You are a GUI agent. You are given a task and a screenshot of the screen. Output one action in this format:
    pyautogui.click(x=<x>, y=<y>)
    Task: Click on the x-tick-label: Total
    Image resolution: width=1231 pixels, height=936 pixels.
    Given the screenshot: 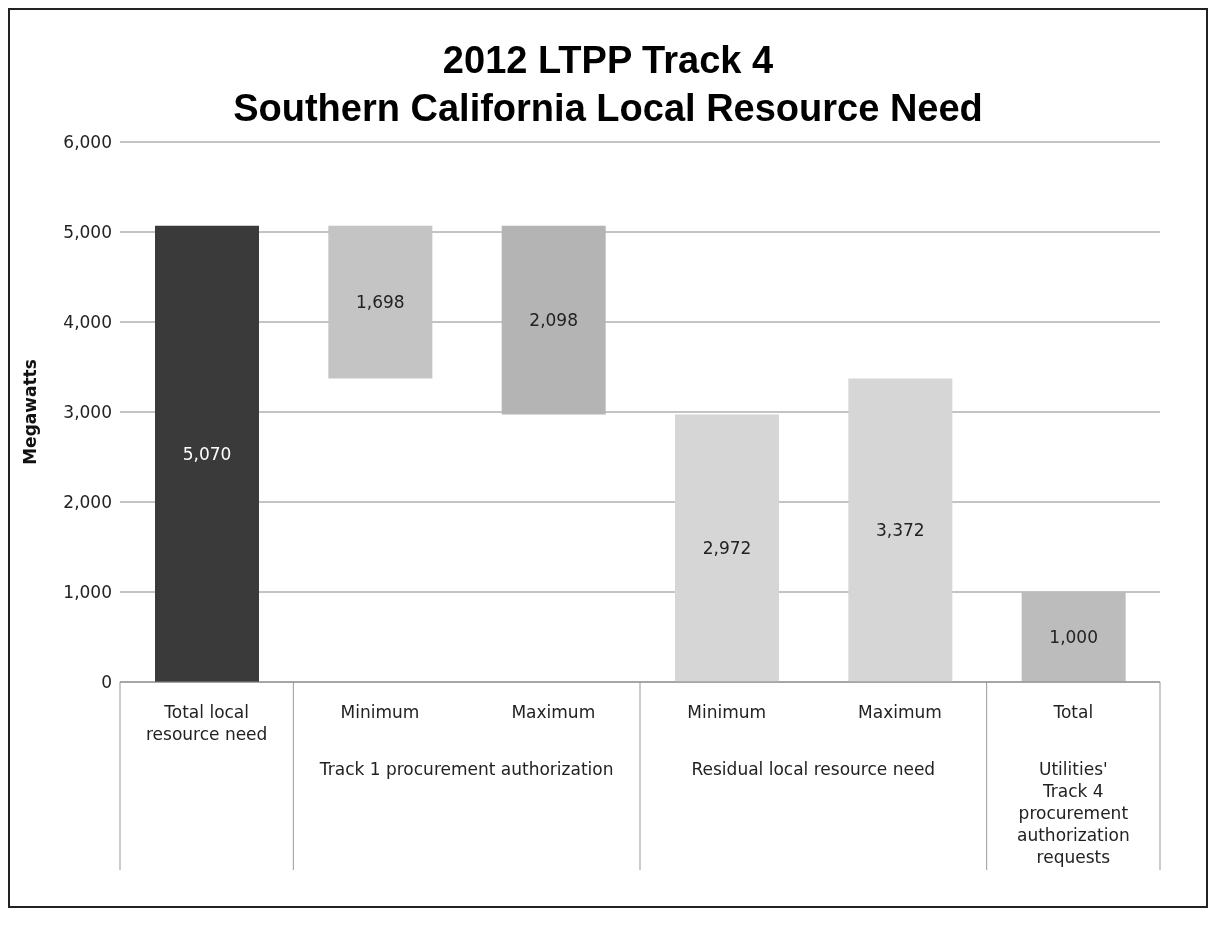 What is the action you would take?
    pyautogui.click(x=1073, y=712)
    